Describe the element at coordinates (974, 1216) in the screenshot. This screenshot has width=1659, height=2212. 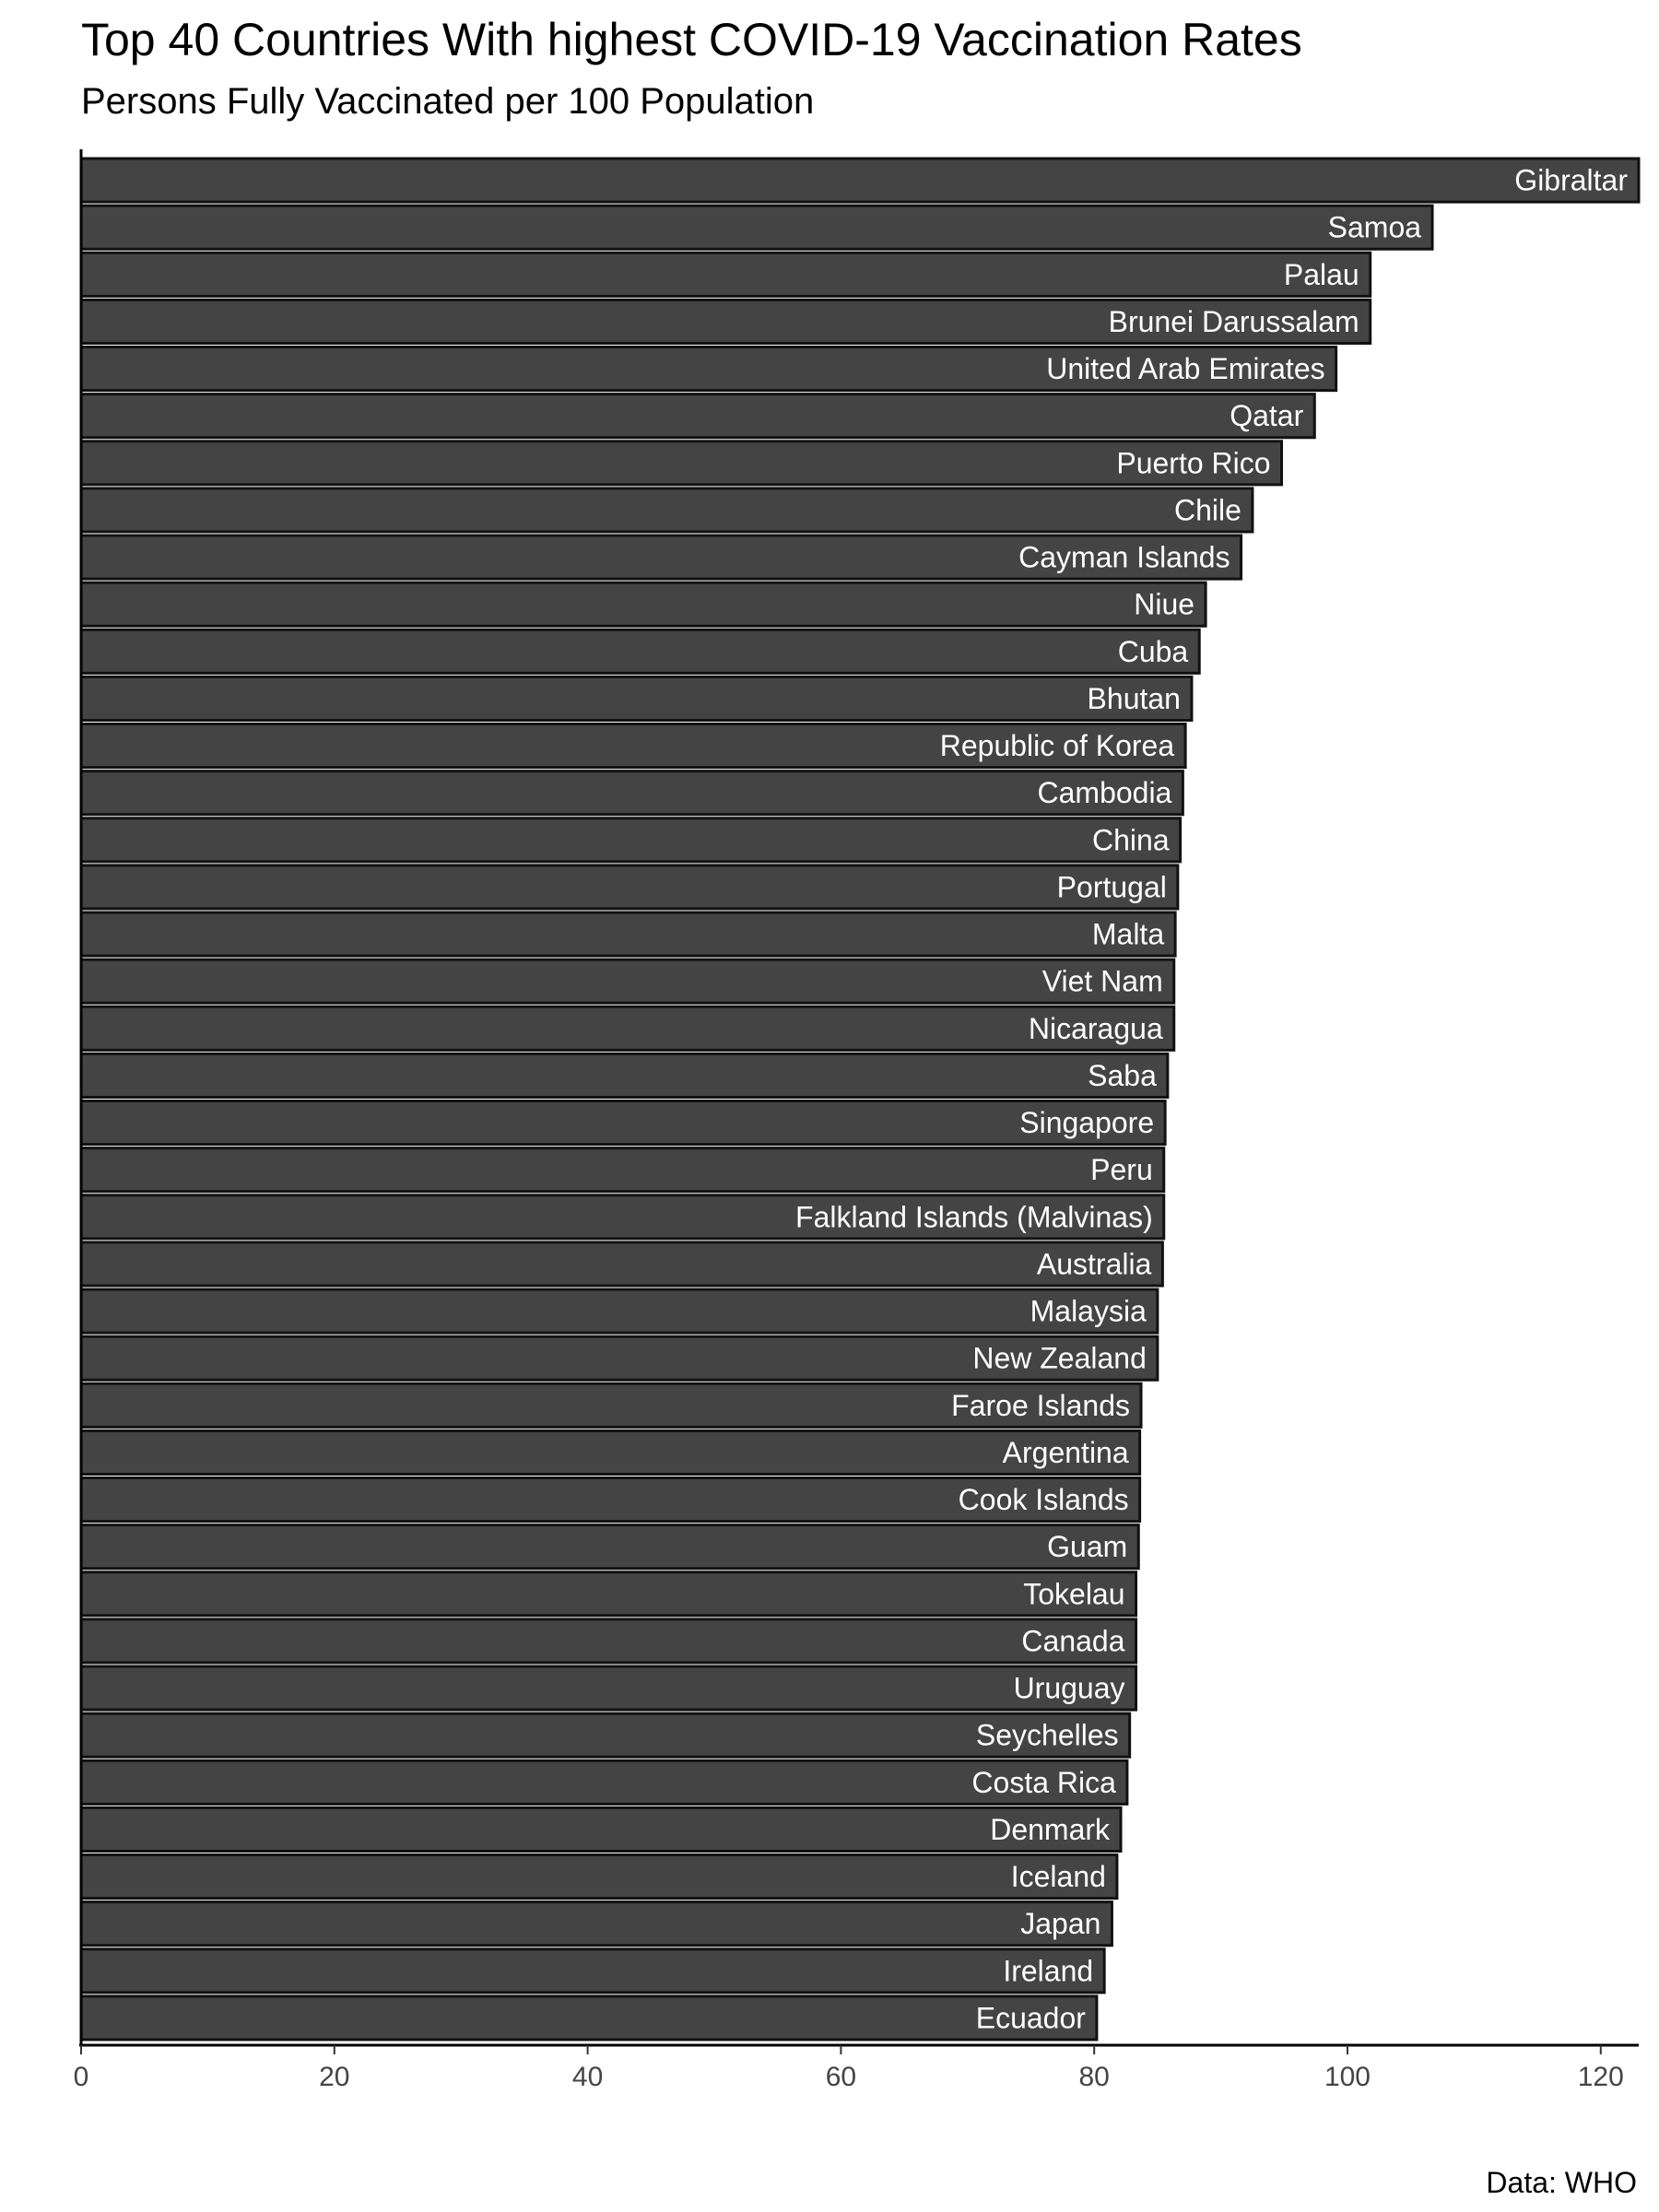
I see `bar-label: Falkland Islands (Malvinas)` at that location.